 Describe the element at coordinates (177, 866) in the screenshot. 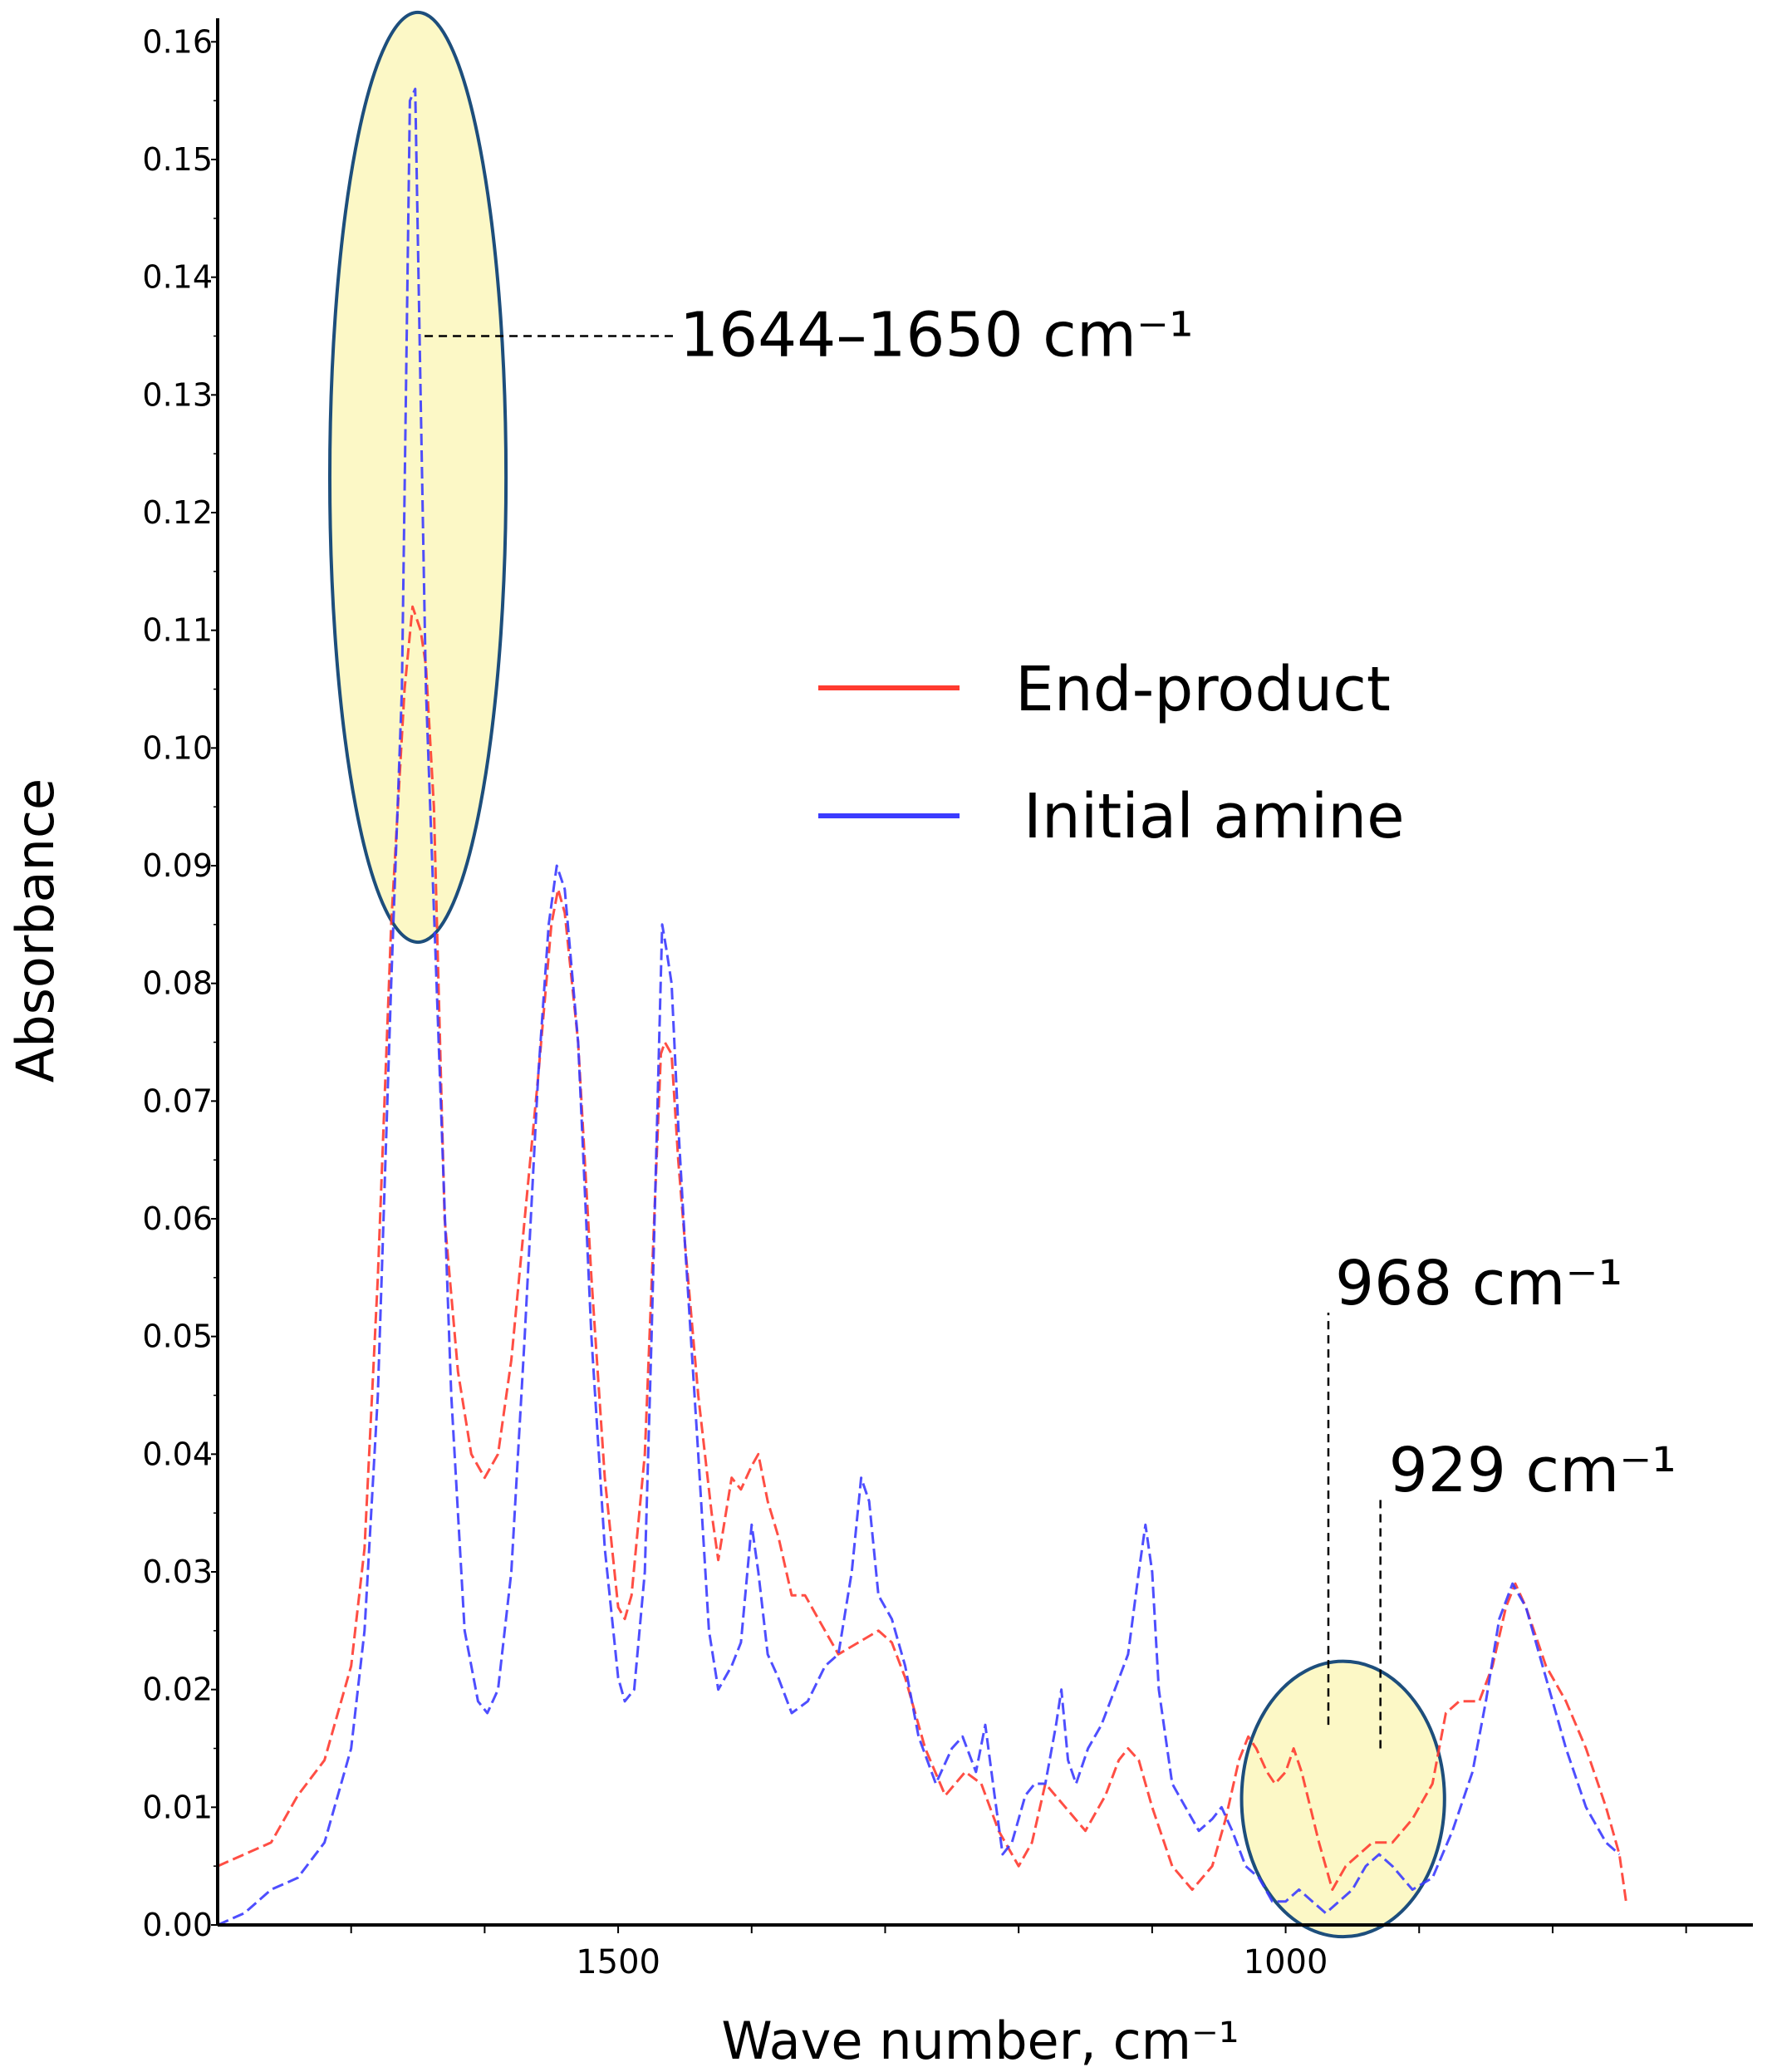

I see `y-tick-label: 0.09` at that location.